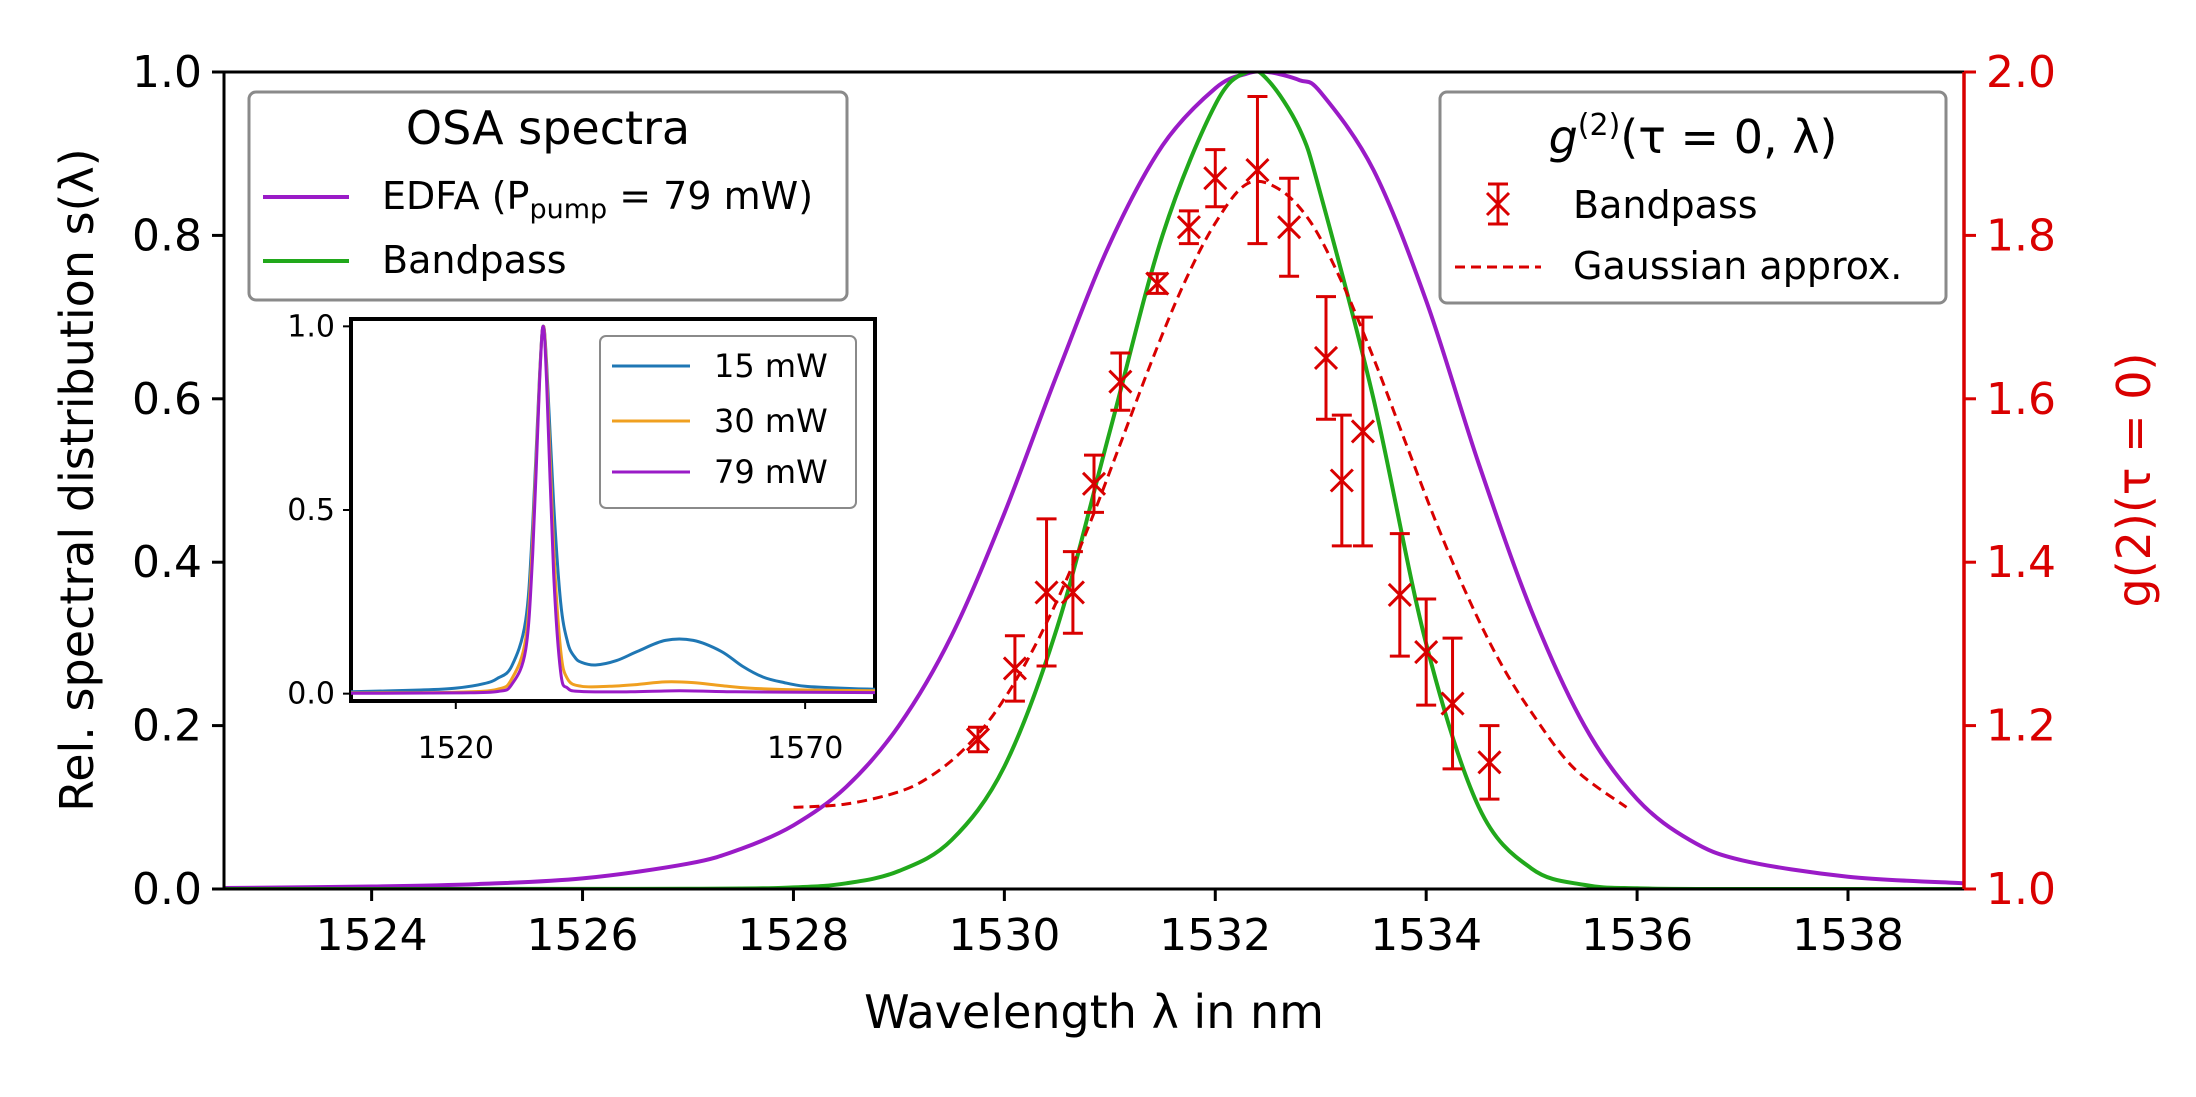 The height and width of the screenshot is (1097, 2196). I want to click on legend-g2-gaussian-label: Gaussian approx., so click(1737, 266).